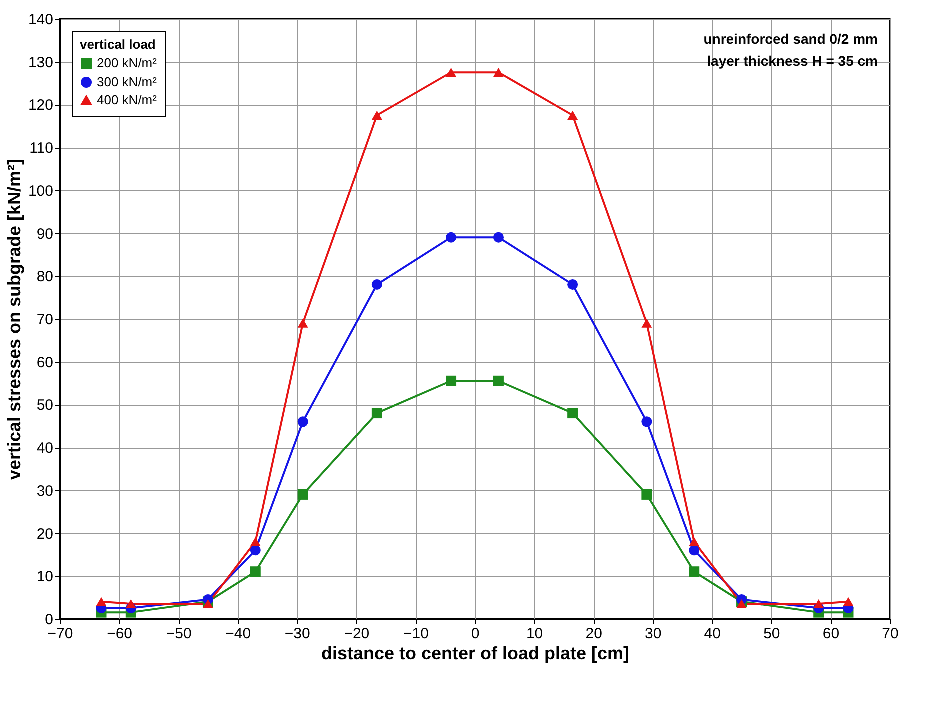  What do you see at coordinates (45, 405) in the screenshot?
I see `y-tick-label: 50` at bounding box center [45, 405].